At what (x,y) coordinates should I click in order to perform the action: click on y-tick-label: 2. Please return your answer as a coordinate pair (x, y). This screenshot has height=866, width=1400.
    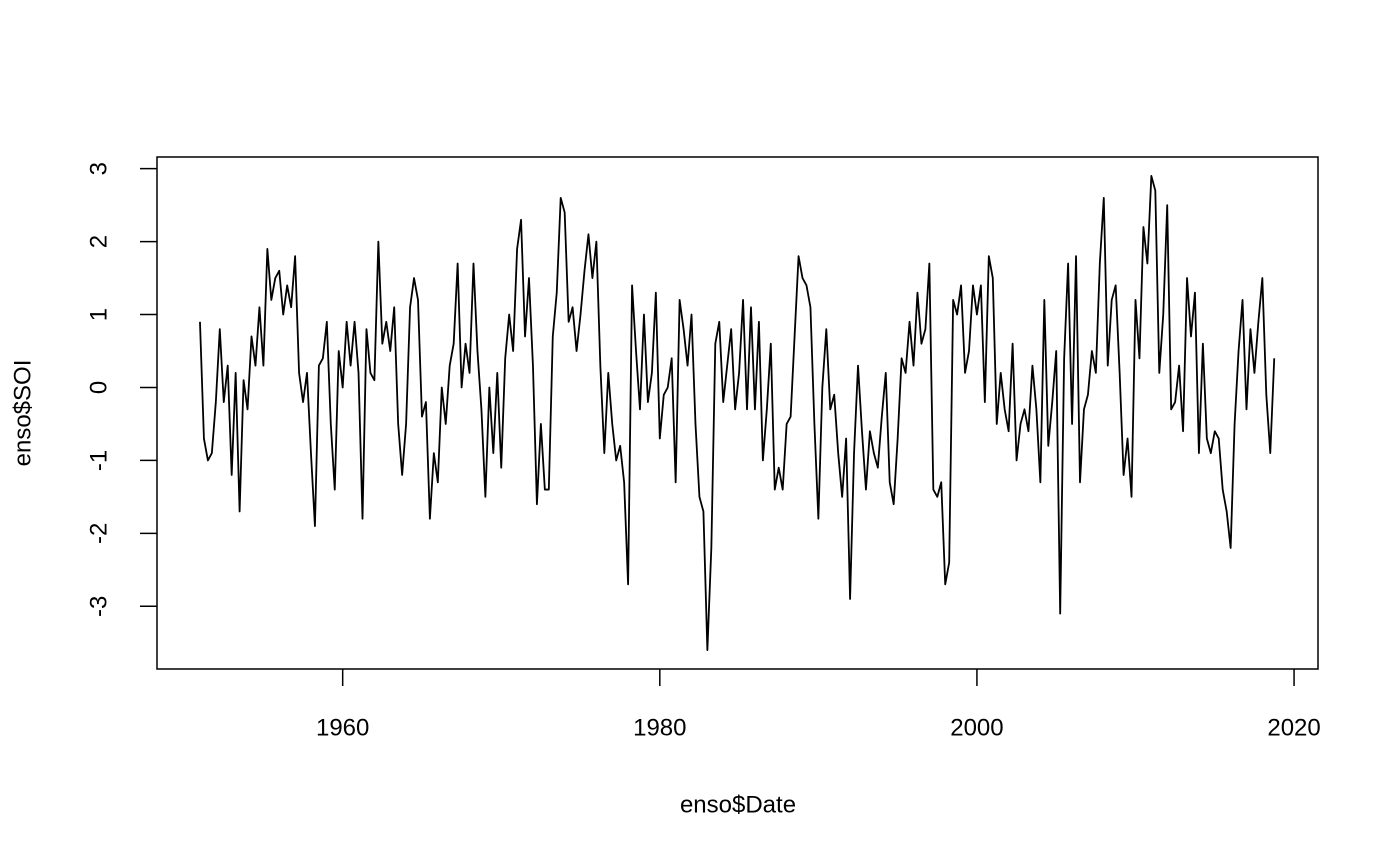
    Looking at the image, I should click on (98, 241).